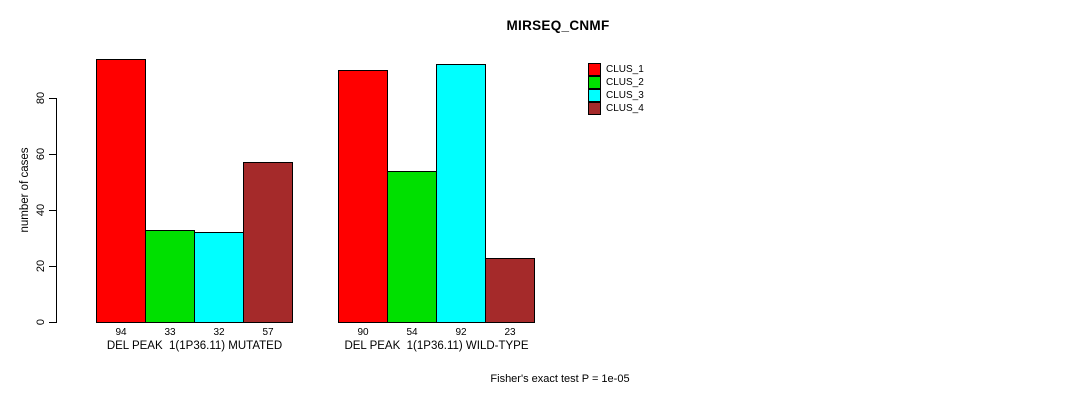 This screenshot has width=1090, height=400. Describe the element at coordinates (41, 210) in the screenshot. I see `y-tick-label: 40` at that location.